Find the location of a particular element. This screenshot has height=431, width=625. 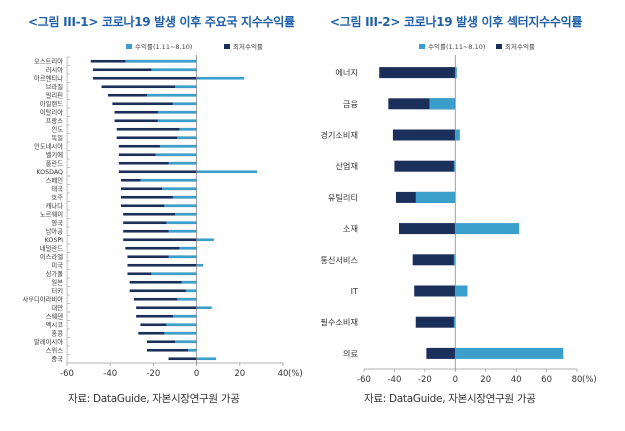

legend-label-return: 수익률(1.11~8.10) is located at coordinates (456, 47).